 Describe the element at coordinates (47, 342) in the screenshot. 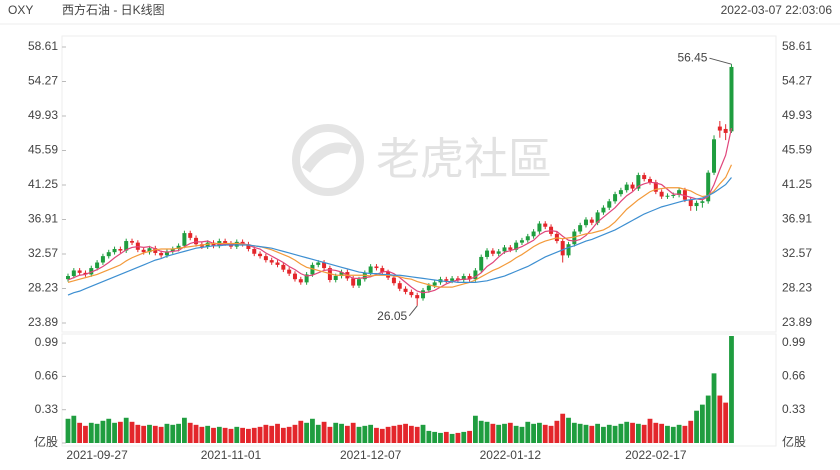

I see `y-tick-label: 0.99` at that location.